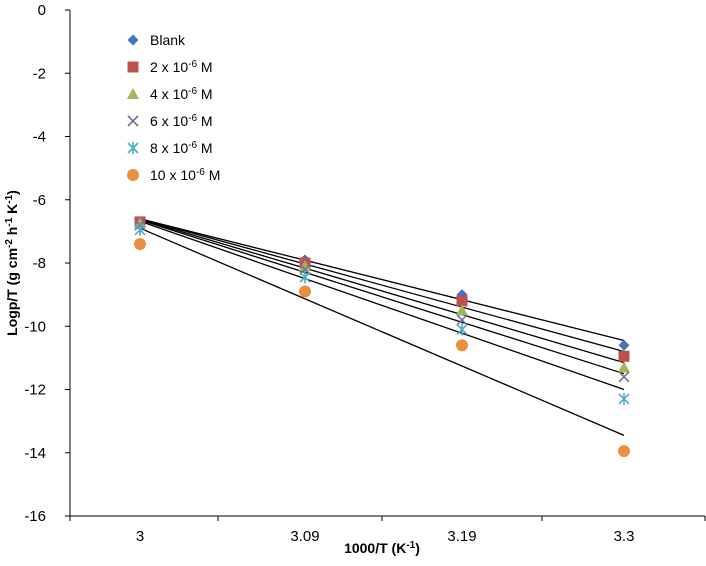 The width and height of the screenshot is (706, 566). What do you see at coordinates (39, 263) in the screenshot?
I see `y-tick-label: -8` at bounding box center [39, 263].